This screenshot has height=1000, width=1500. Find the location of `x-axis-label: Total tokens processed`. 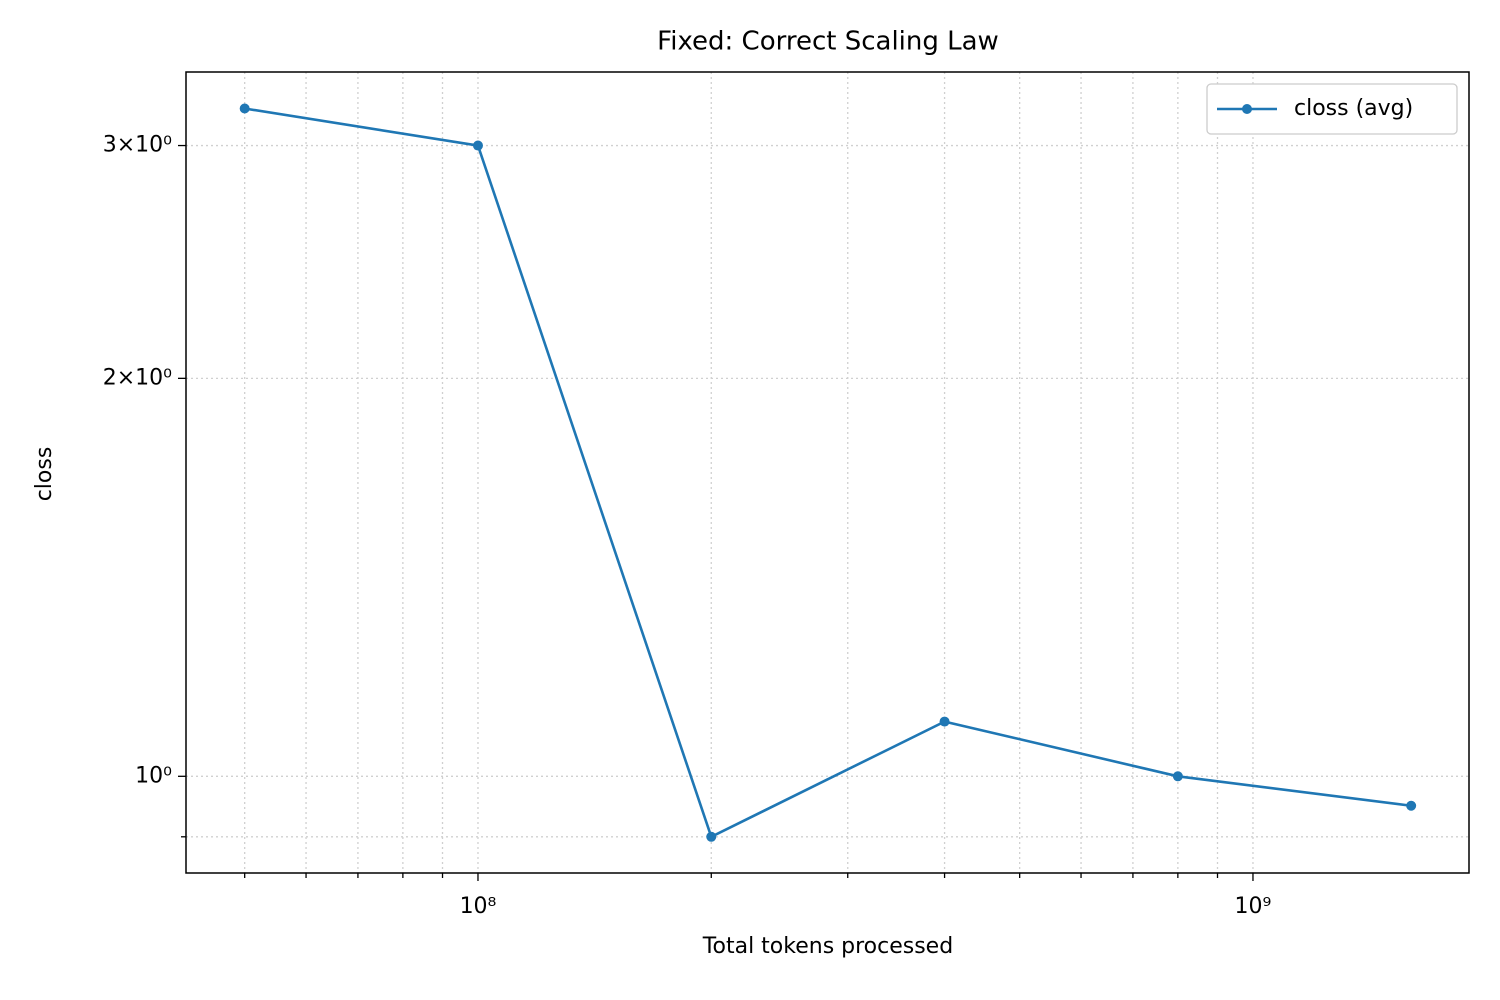

x-axis-label: Total tokens processed is located at coordinates (827, 946).